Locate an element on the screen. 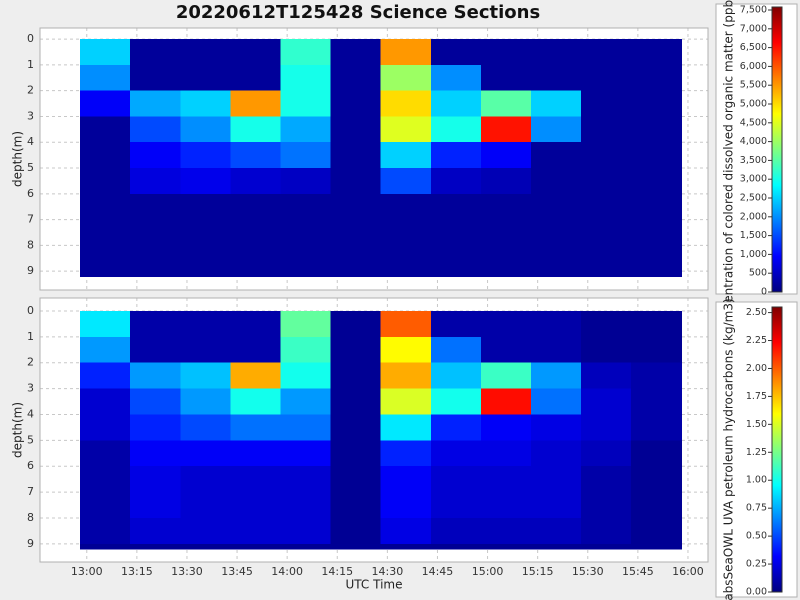  colorbar-tick-label: 1.00 is located at coordinates (756, 480).